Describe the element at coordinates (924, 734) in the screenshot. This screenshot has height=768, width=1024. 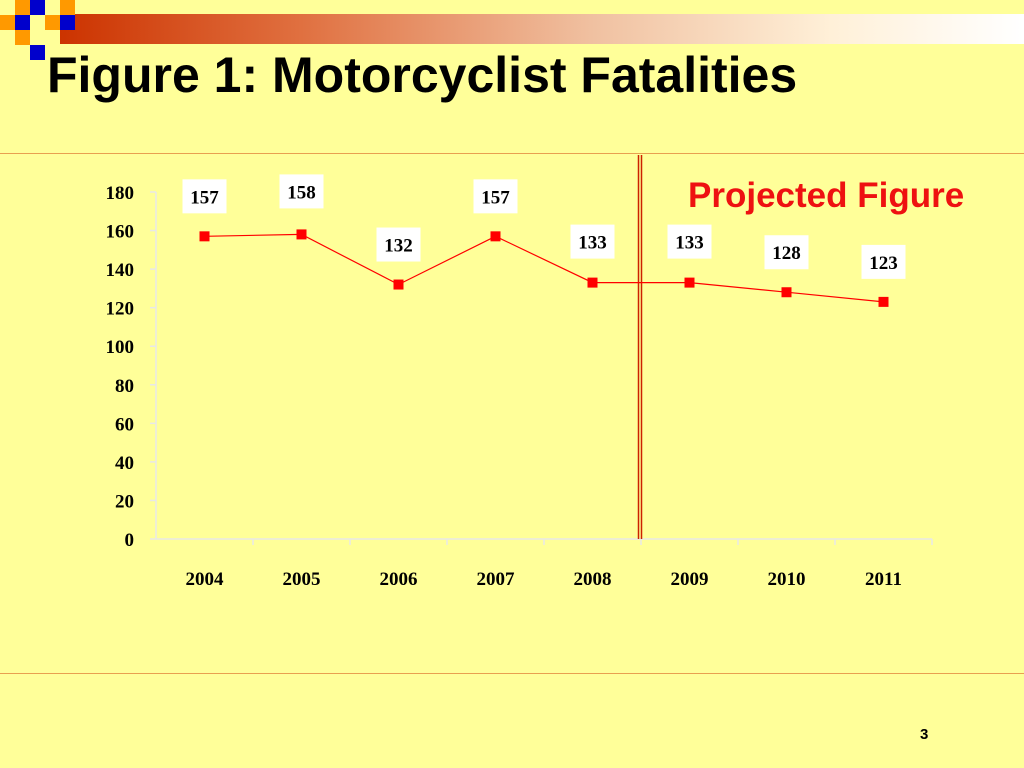
I see `page-number: 3` at that location.